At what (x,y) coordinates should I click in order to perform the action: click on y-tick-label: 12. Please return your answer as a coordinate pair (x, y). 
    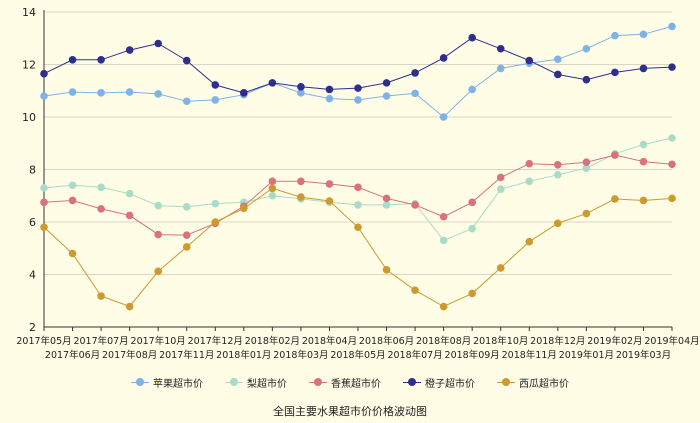
    Looking at the image, I should click on (29, 65).